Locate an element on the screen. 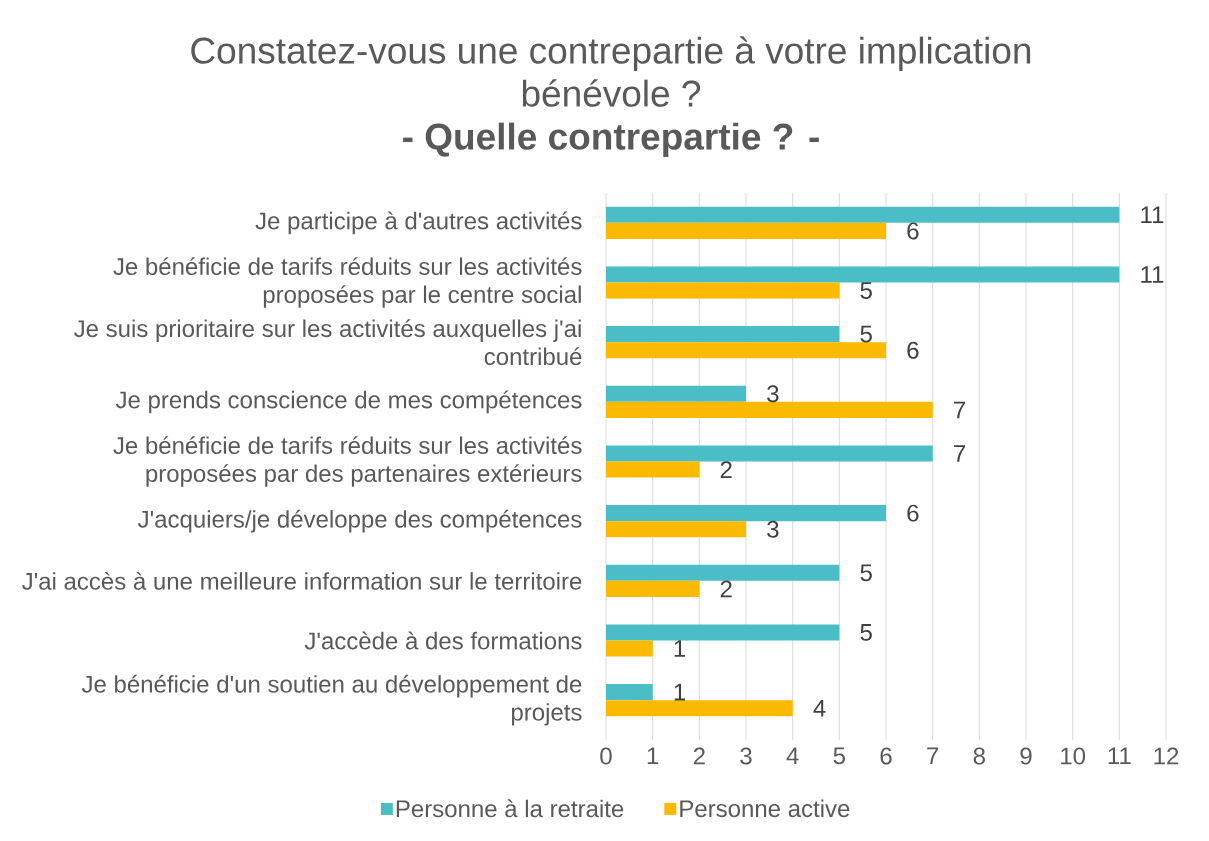 The image size is (1209, 841). x-tick-label: 3 is located at coordinates (746, 756).